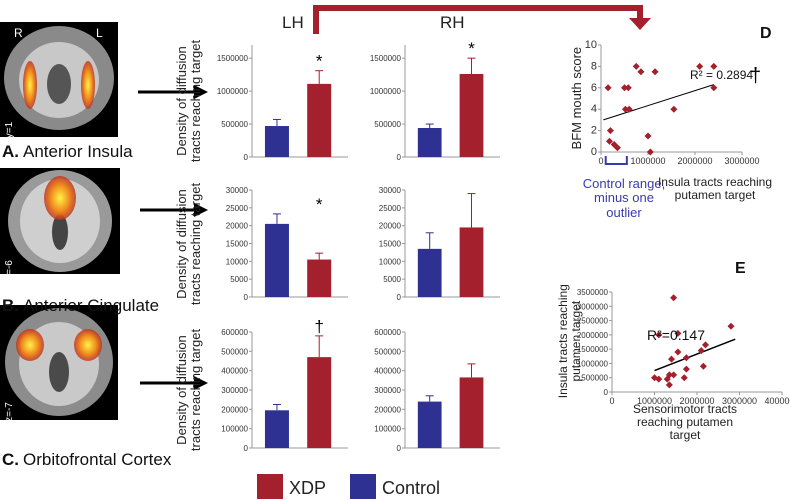  Describe the element at coordinates (654, 401) in the screenshot. I see `x-tick-label: 1000000` at that location.